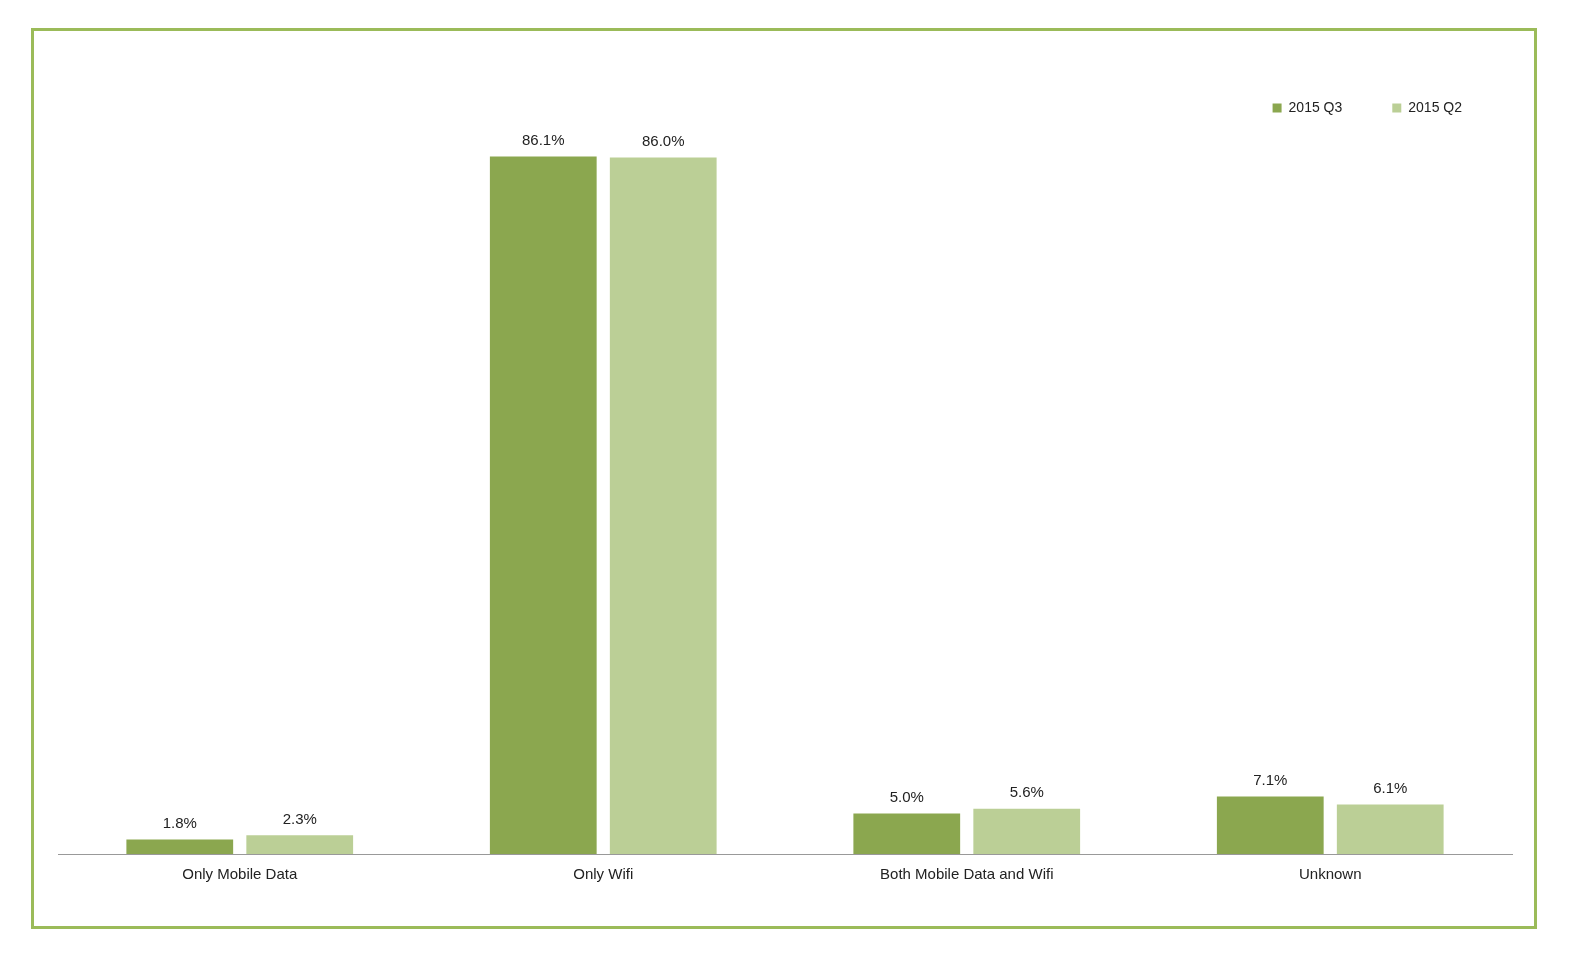 The height and width of the screenshot is (966, 1570). What do you see at coordinates (1026, 792) in the screenshot?
I see `data-label: 5.6%` at bounding box center [1026, 792].